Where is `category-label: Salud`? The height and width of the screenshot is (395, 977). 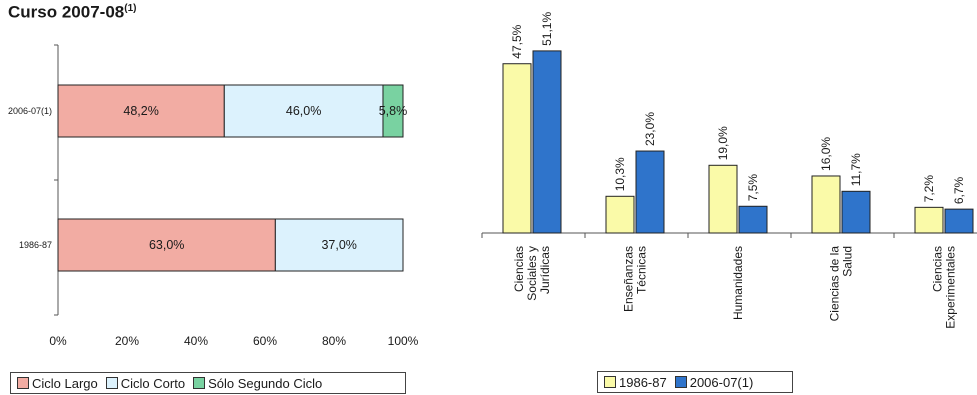 category-label: Salud is located at coordinates (848, 261).